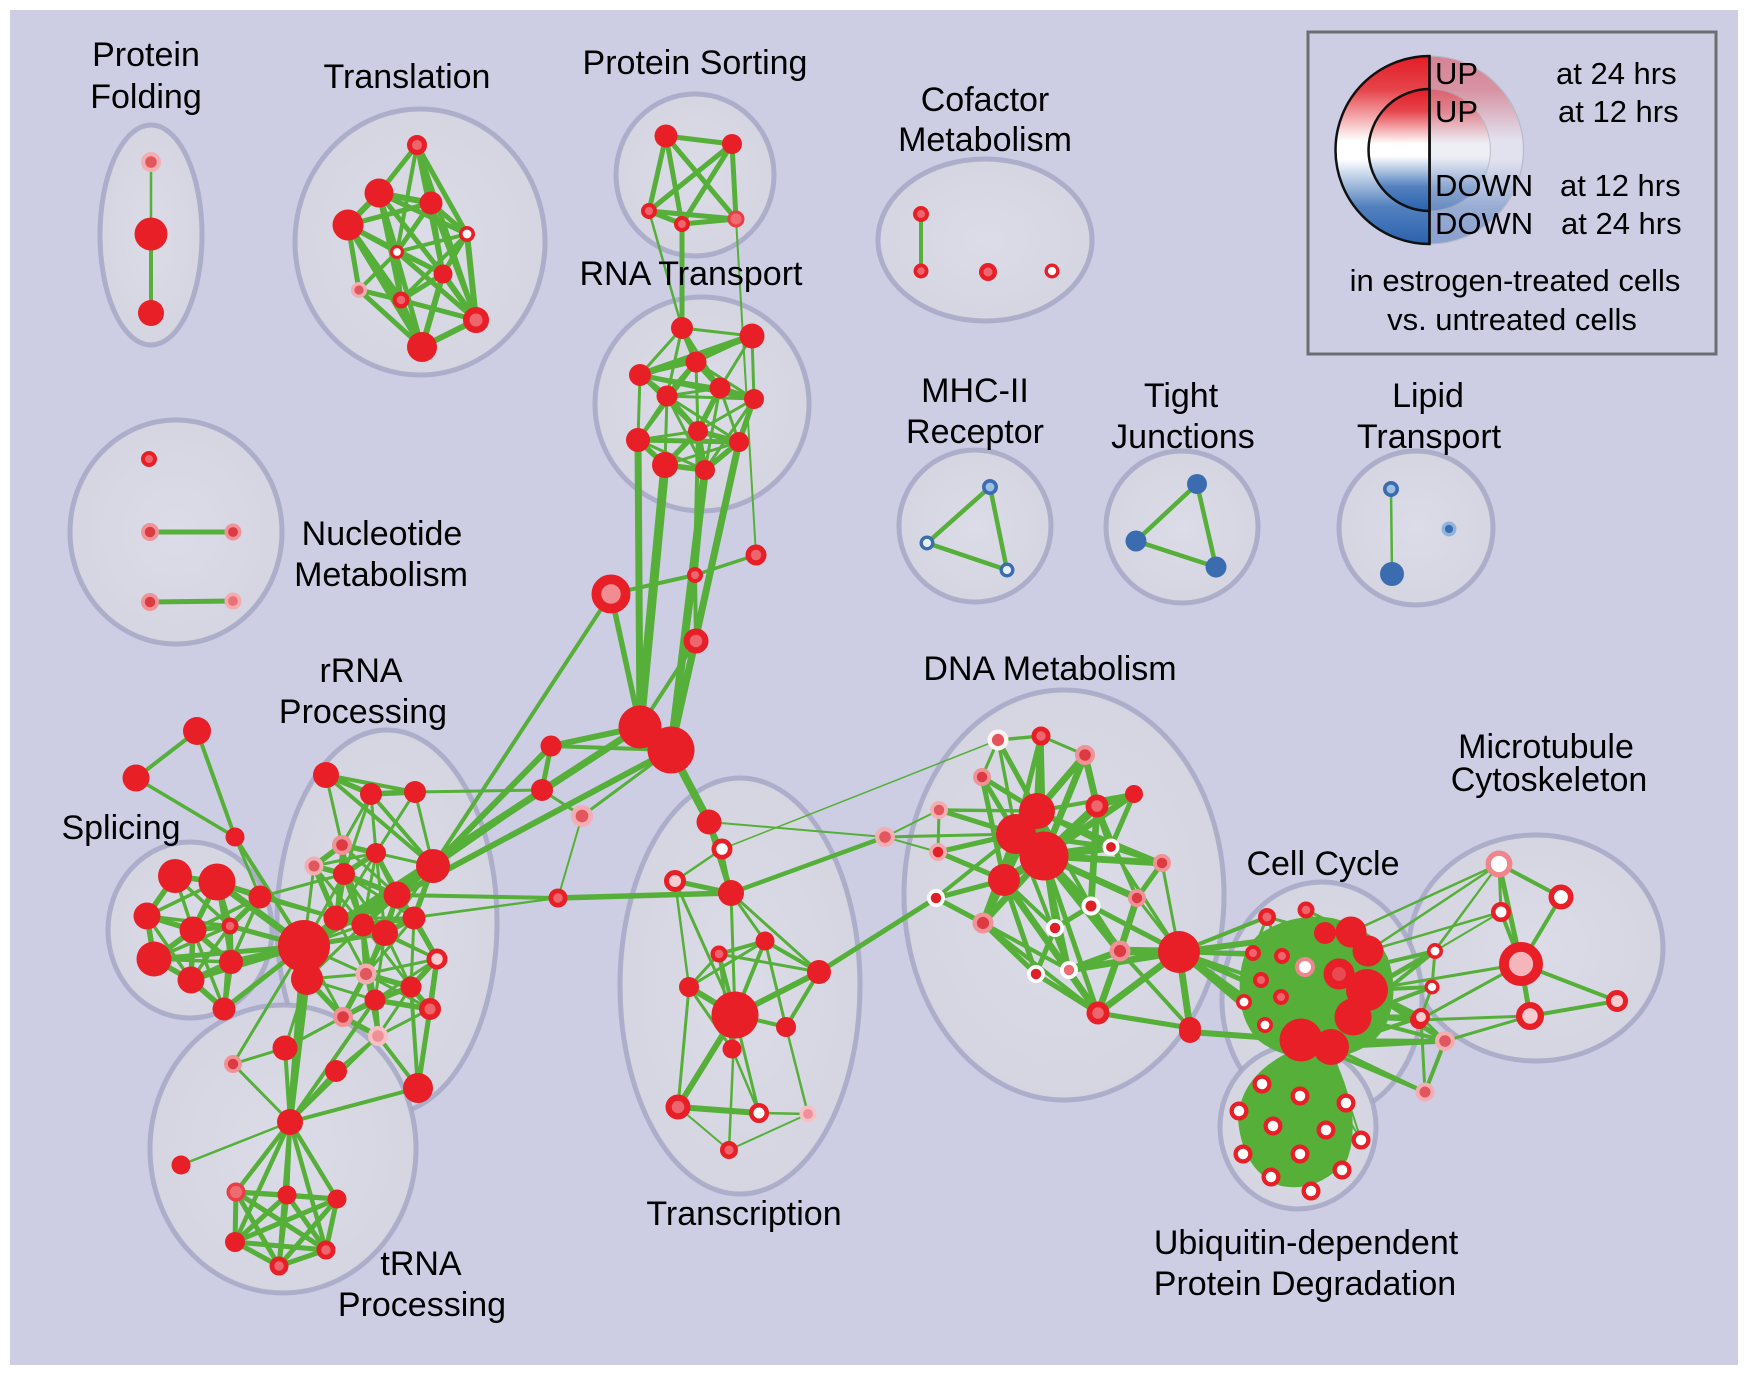 The height and width of the screenshot is (1381, 1750). What do you see at coordinates (1049, 669) in the screenshot?
I see `svg-text: DNA Metabolism` at bounding box center [1049, 669].